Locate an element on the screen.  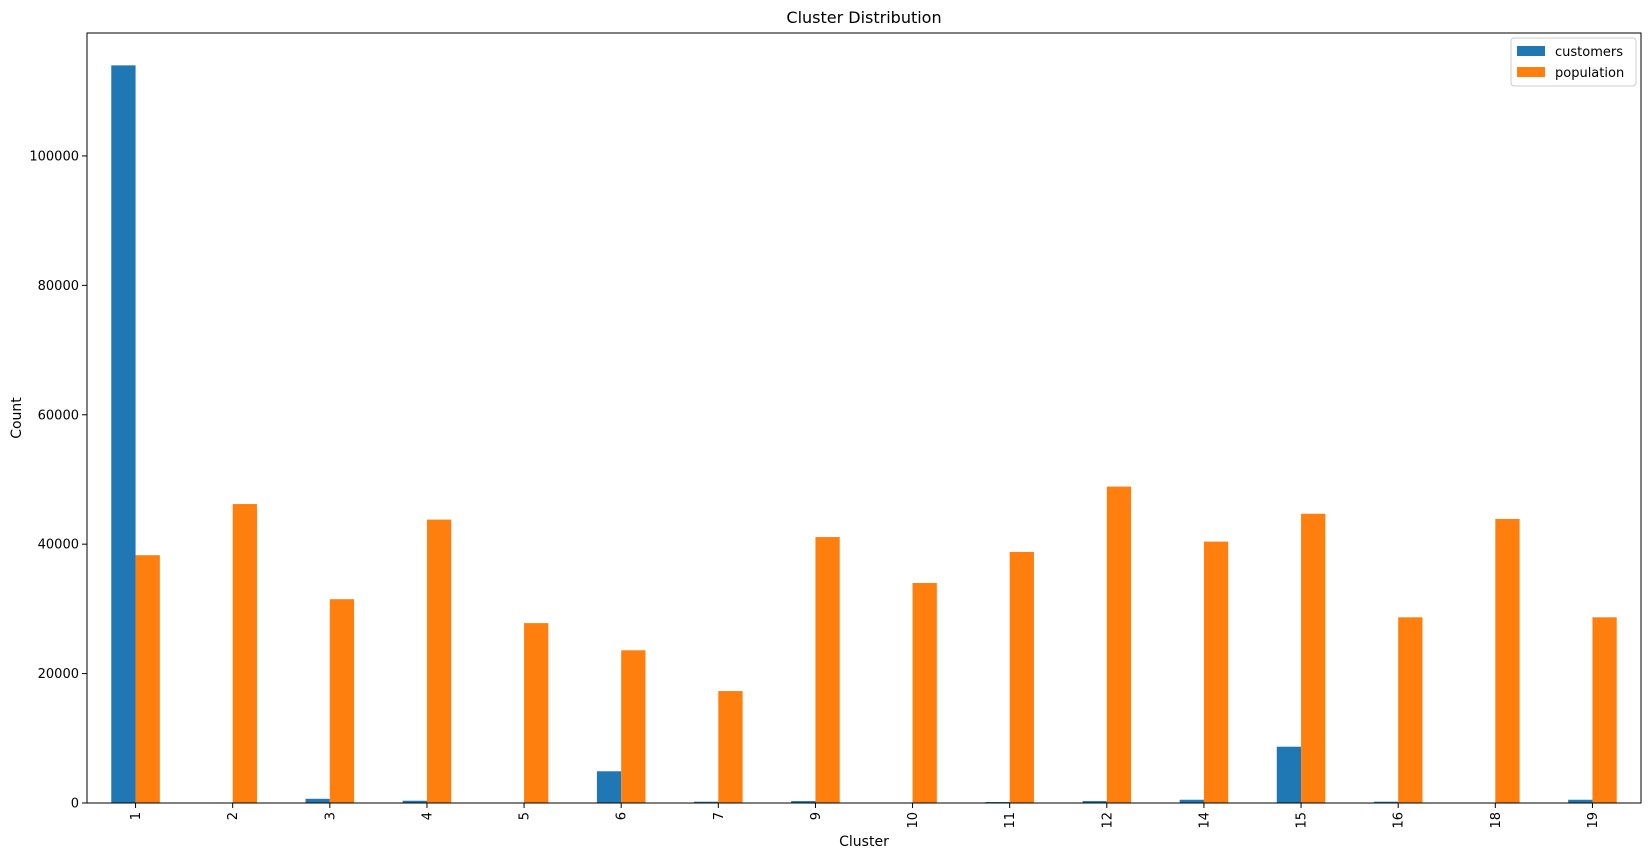
legend-swatch-population is located at coordinates (1531, 72).